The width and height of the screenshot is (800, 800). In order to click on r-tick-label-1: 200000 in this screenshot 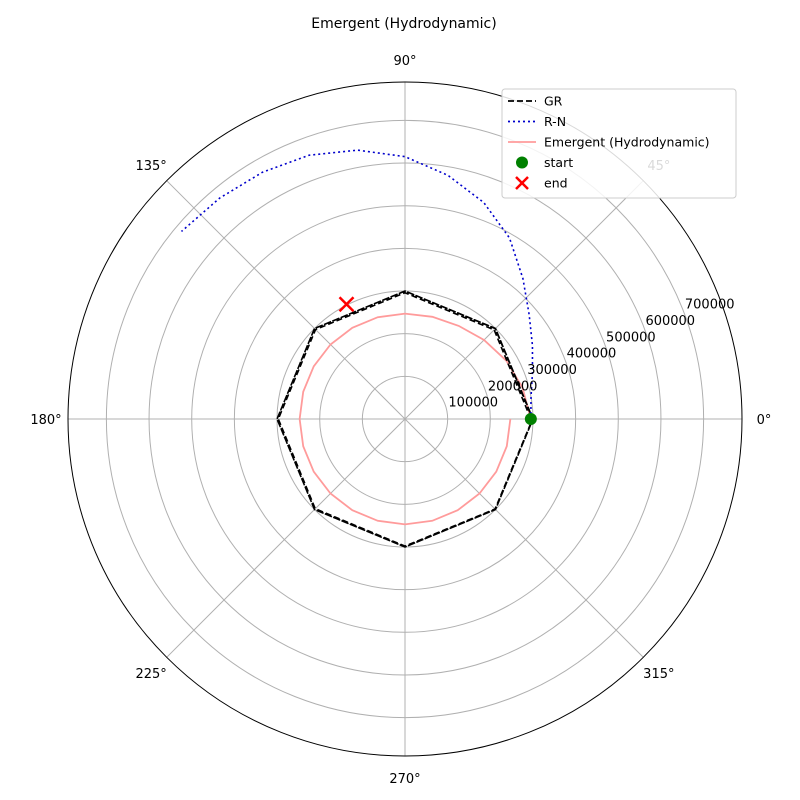, I will do `click(513, 386)`.